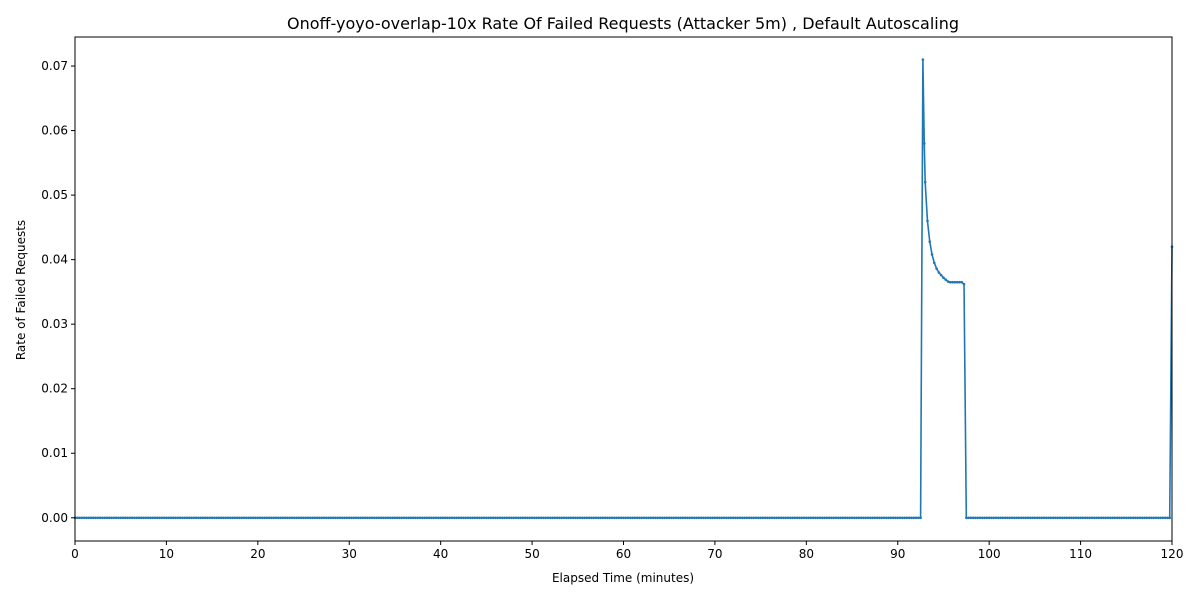  I want to click on y-tick-label: 0.01, so click(54, 453).